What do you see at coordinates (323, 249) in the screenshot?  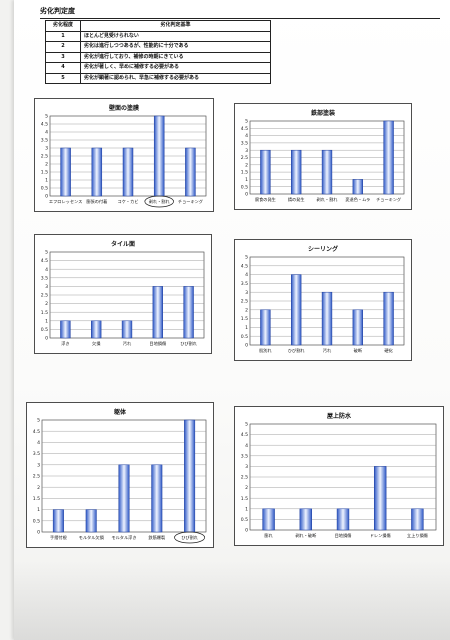 I see `chart-title: シーリング` at bounding box center [323, 249].